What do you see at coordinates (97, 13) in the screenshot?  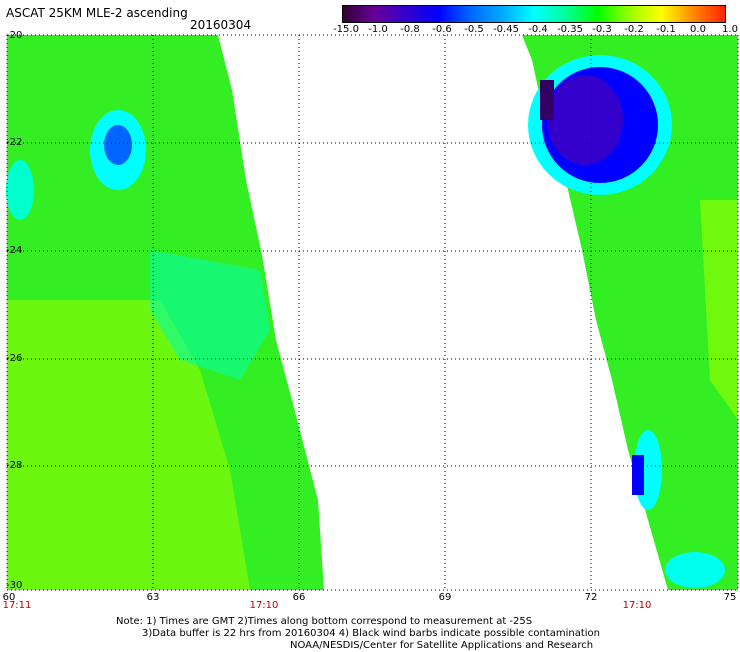 I see `map-title: ASCAT 25KM MLE-2 ascending` at bounding box center [97, 13].